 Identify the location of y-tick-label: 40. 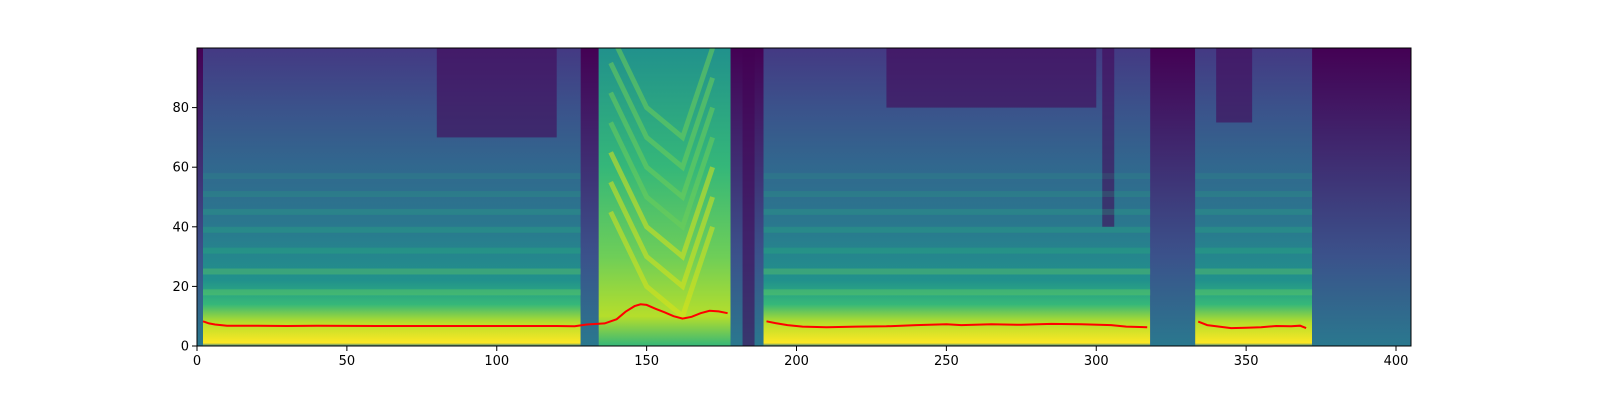
(180, 227).